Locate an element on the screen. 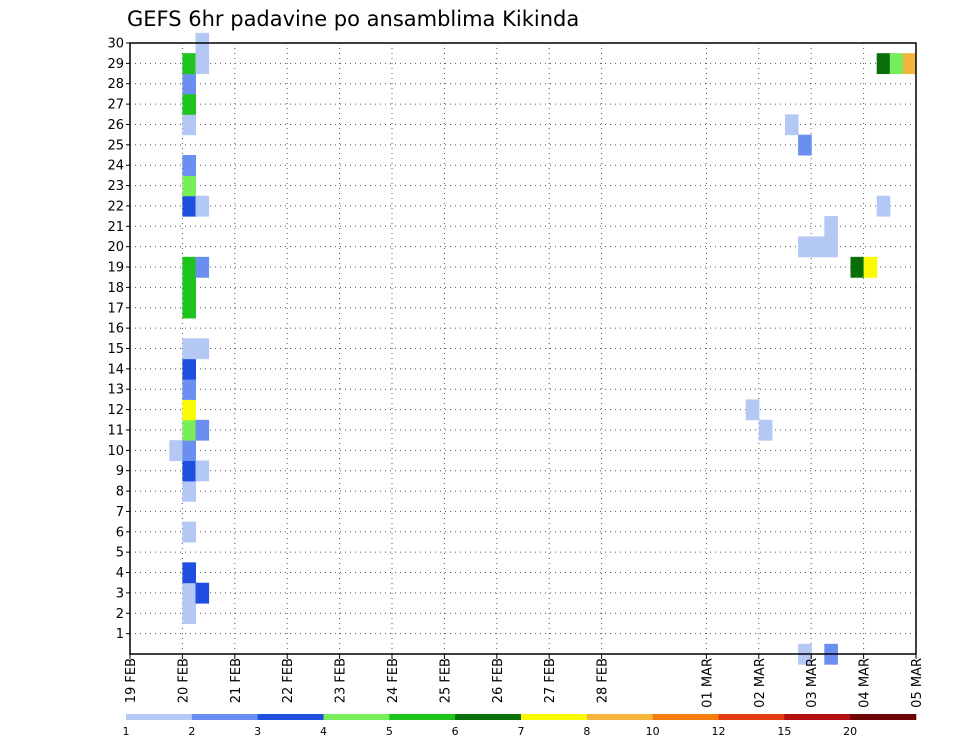 The image size is (960, 742). y-tick-label: 8 is located at coordinates (120, 492).